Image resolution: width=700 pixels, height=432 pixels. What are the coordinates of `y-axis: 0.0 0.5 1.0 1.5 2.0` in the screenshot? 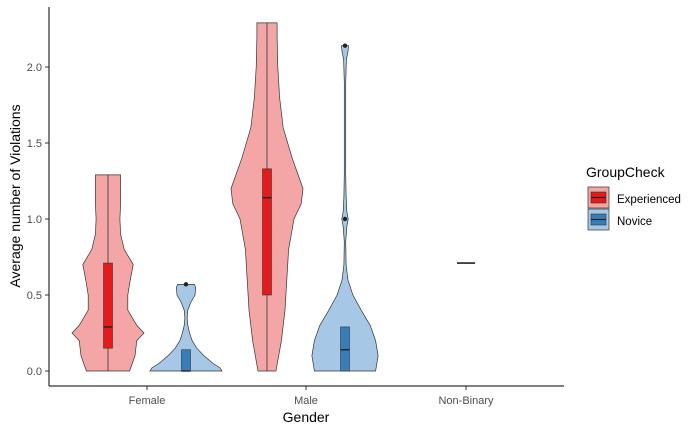 It's located at (38, 220).